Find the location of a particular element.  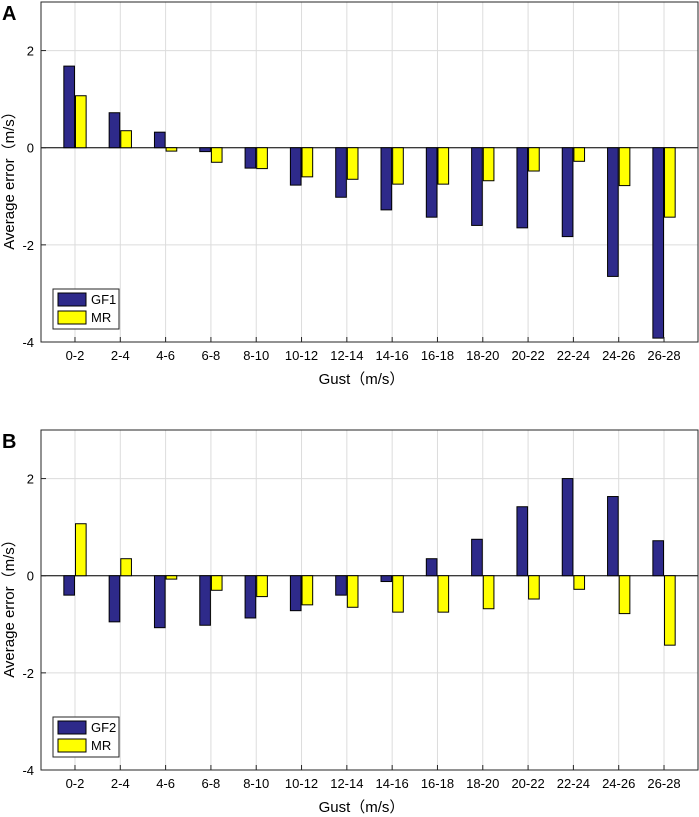

legend-swatch-gf1 is located at coordinates (72, 299).